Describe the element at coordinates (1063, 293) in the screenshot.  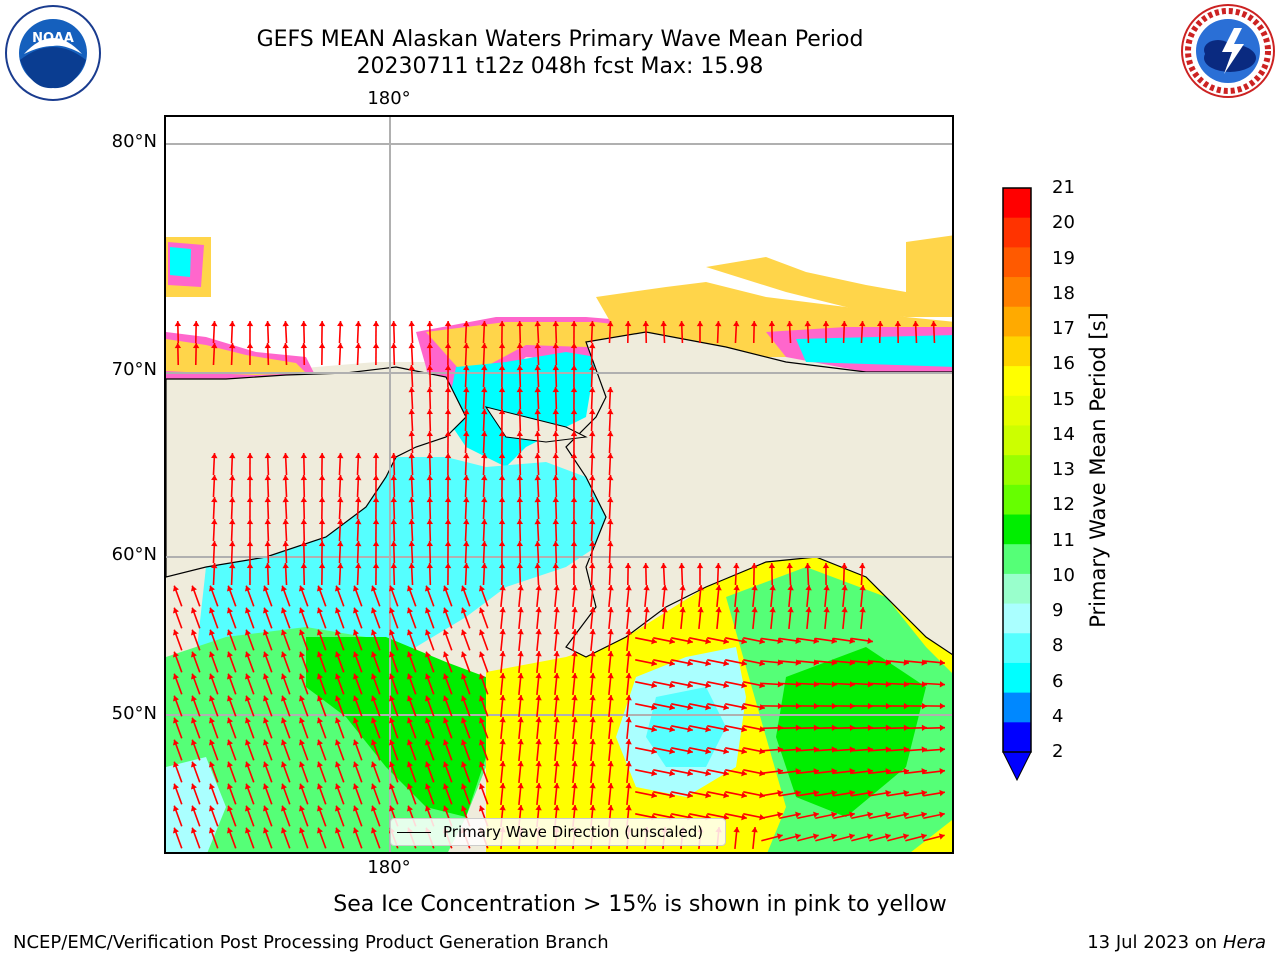
I see `colorbar-tick-label: 18` at that location.